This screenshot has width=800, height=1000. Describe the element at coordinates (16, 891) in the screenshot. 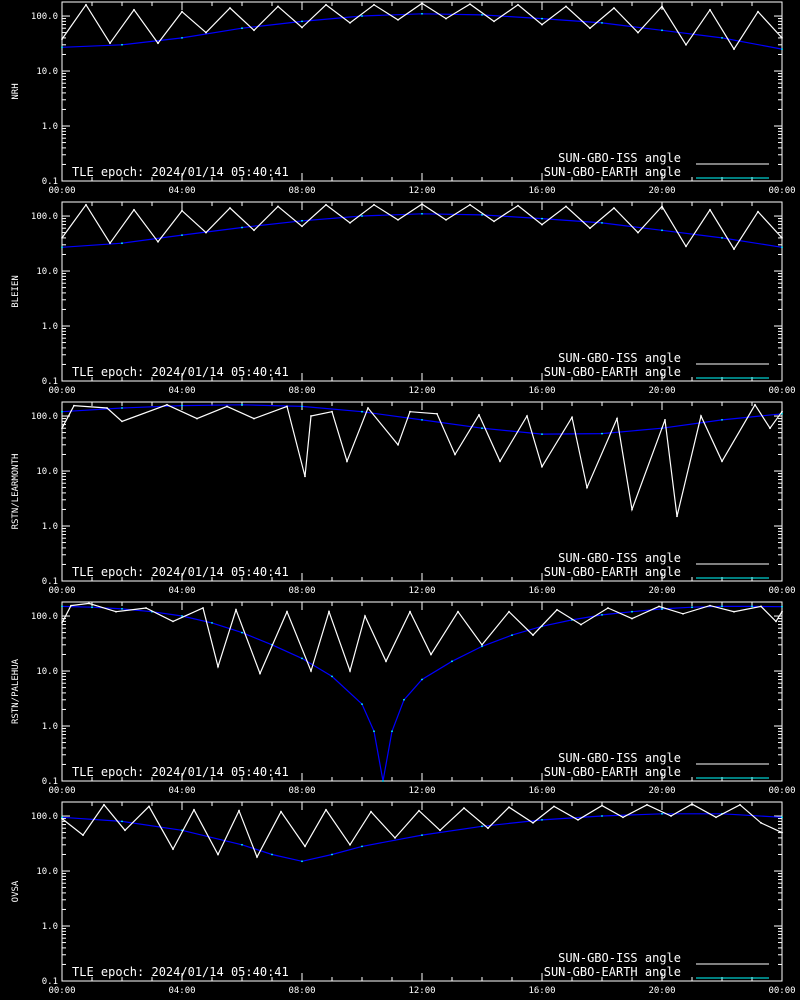

I see `y-axis-label: OVSA` at that location.